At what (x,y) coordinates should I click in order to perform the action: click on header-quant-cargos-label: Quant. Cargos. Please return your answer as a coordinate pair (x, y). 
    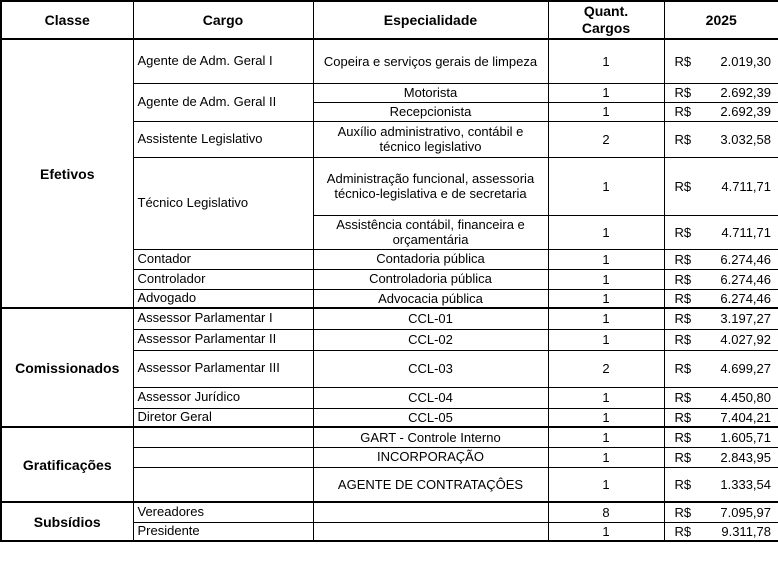
    Looking at the image, I should click on (606, 19).